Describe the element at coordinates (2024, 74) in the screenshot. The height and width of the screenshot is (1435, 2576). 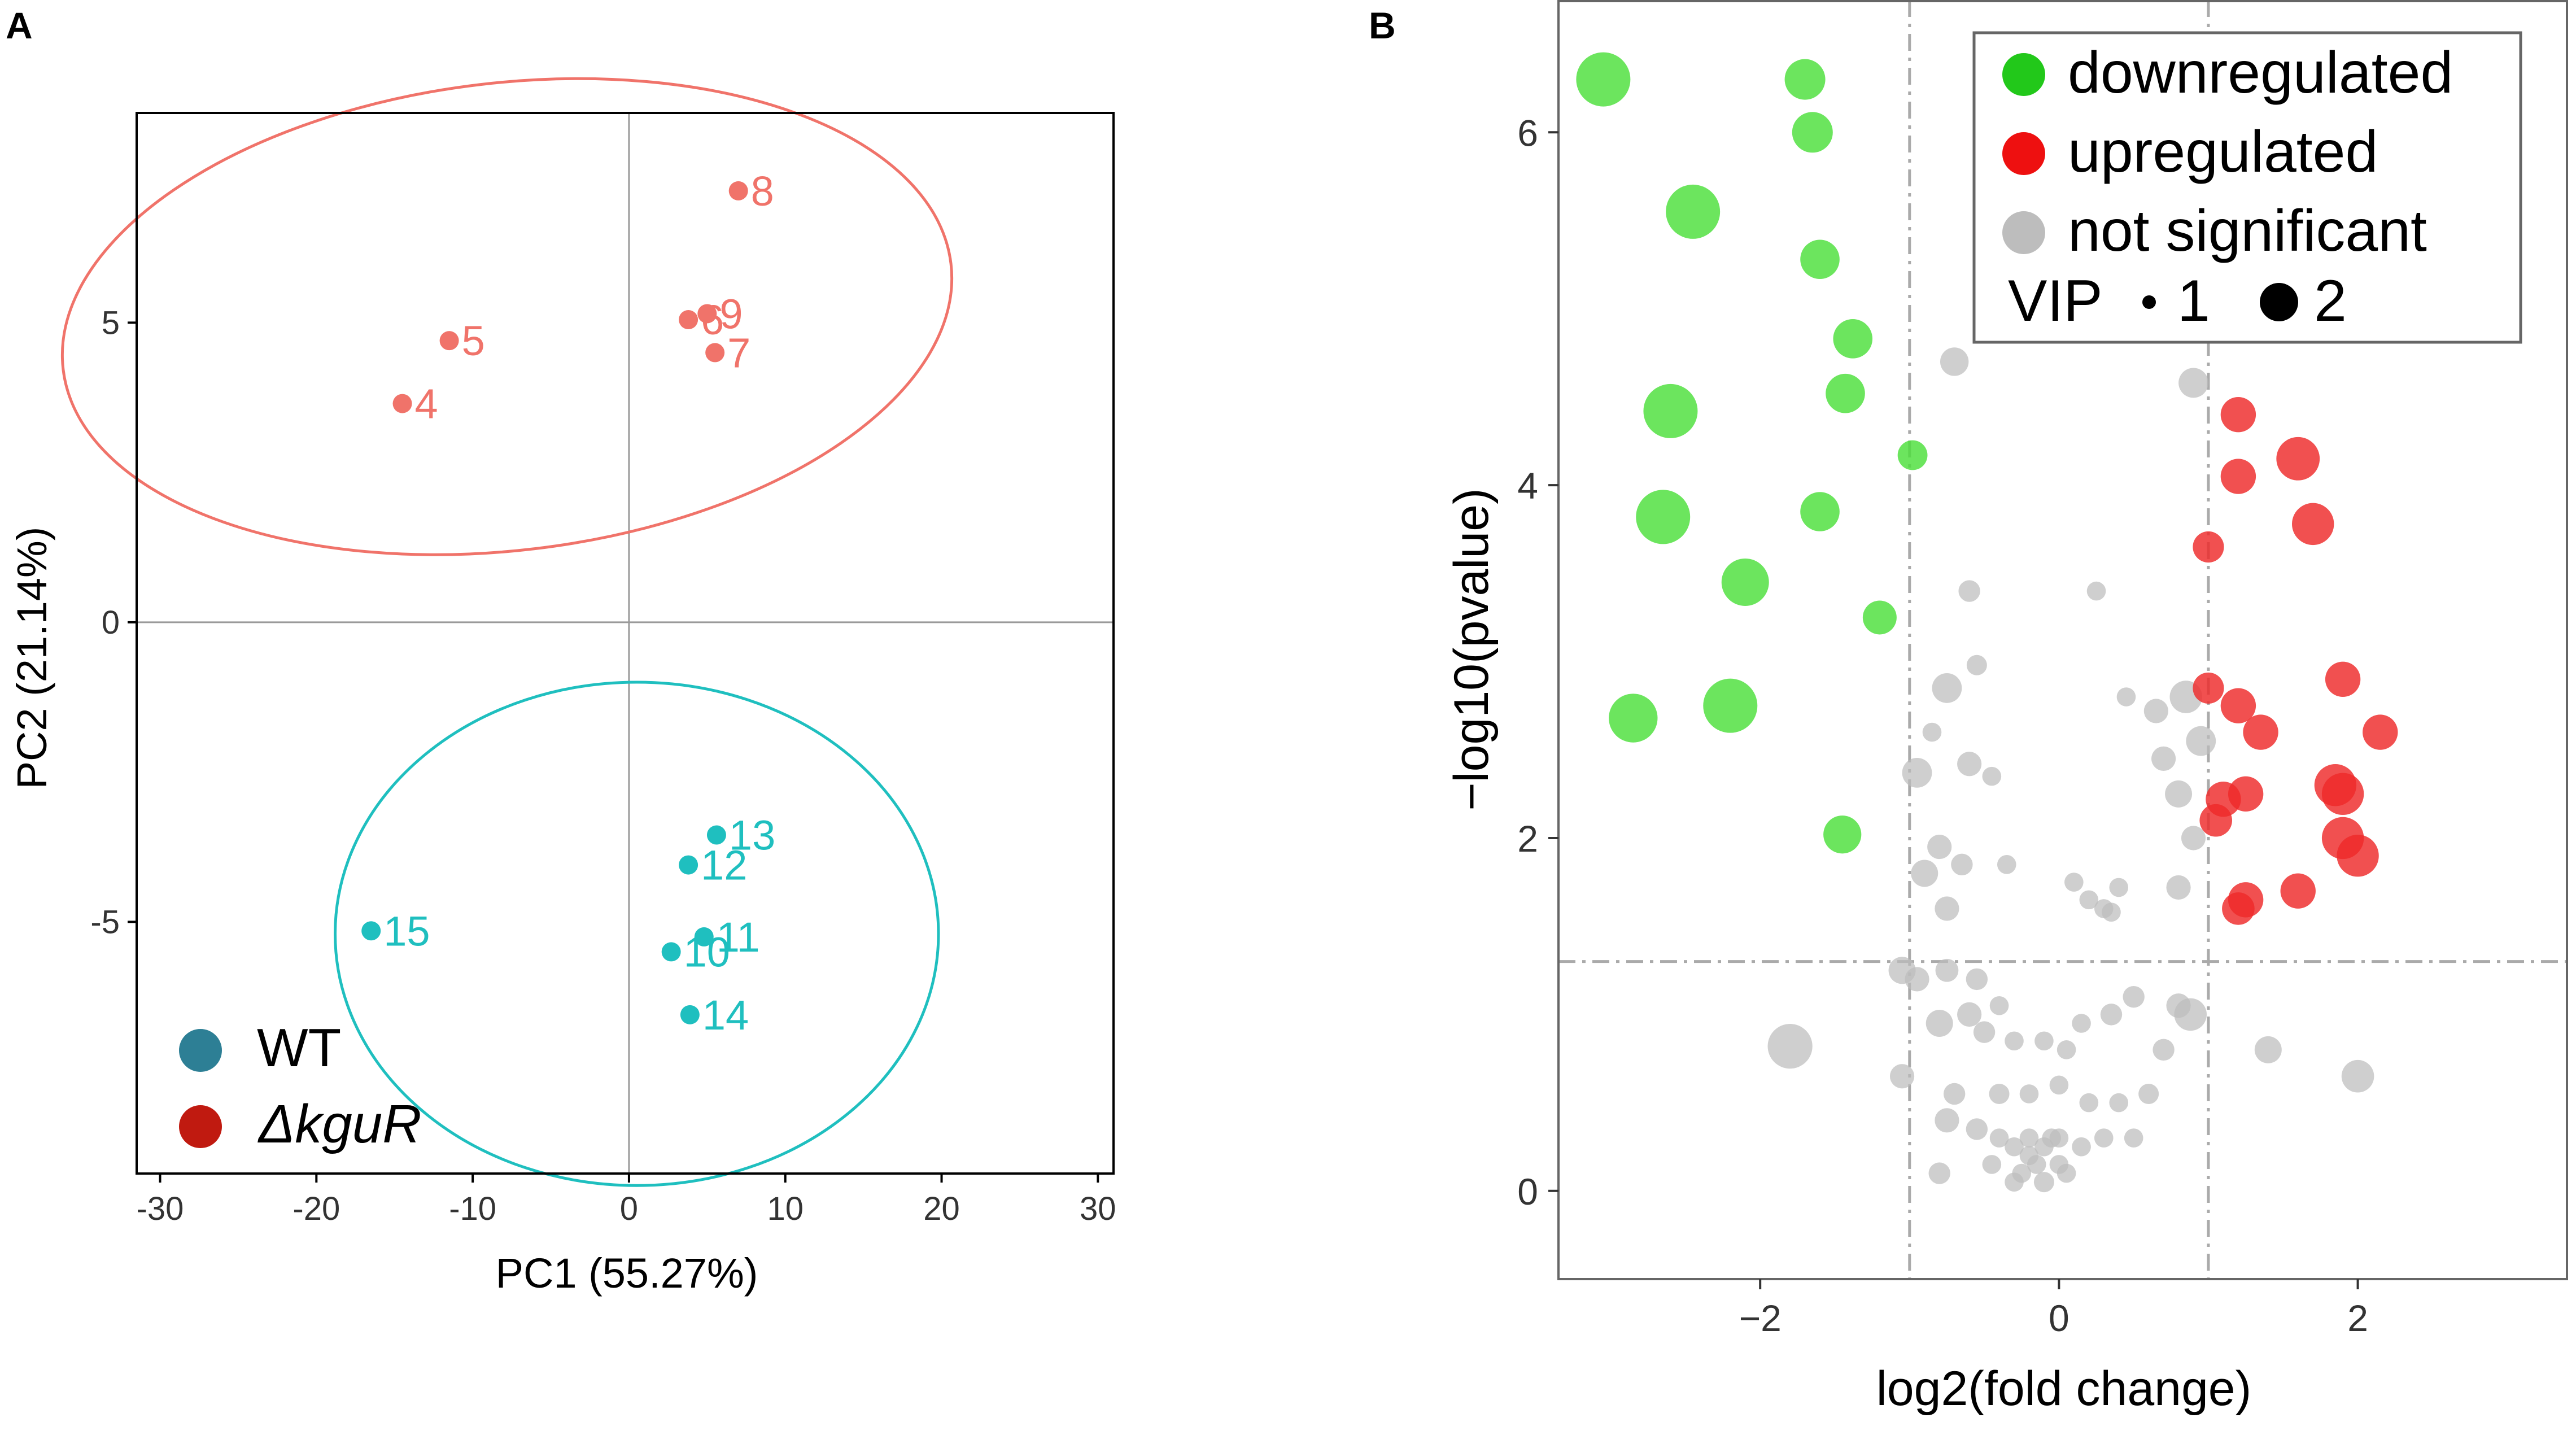
I see `legend-marker-downregulated` at that location.